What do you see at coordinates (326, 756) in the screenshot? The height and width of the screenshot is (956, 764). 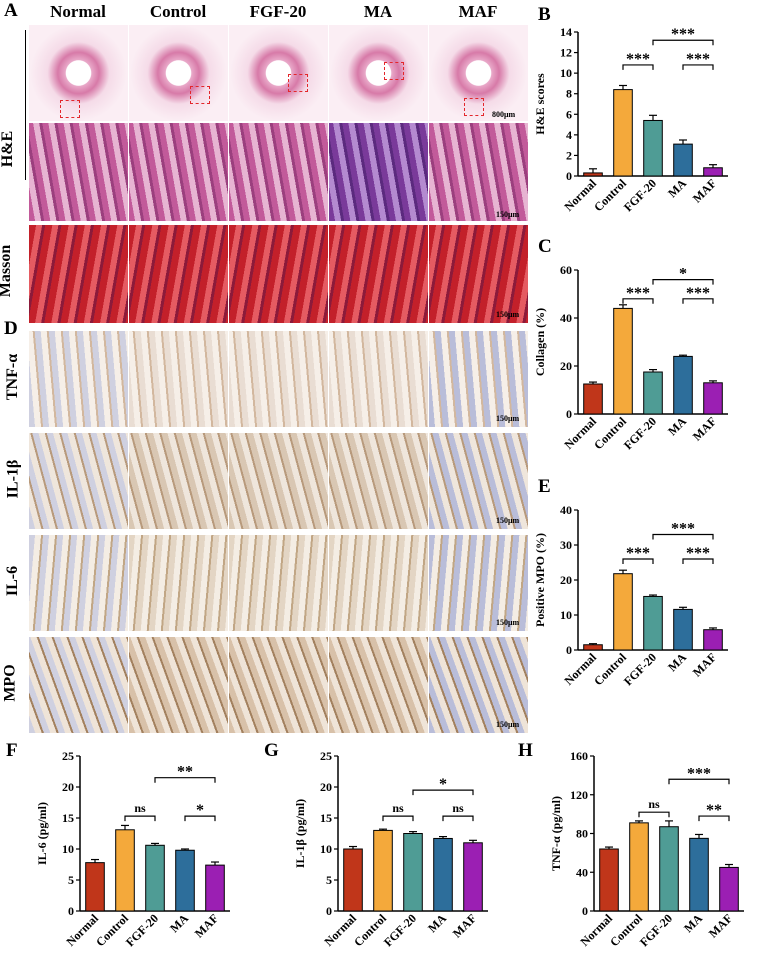 I see `y-tick-label-g-25: 25` at bounding box center [326, 756].